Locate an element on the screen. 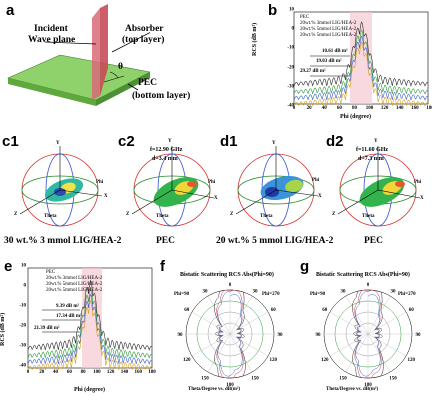 This screenshot has width=432, height=400. polar-f: 0 30 60 90 120 150 180 150 120 90 60 30 is located at coordinates (231, 334).